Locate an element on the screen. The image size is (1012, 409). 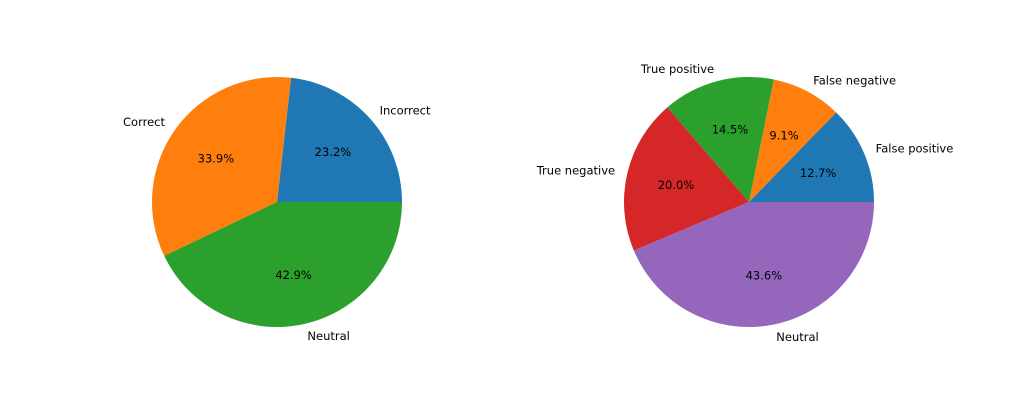
slice-category-label: Incorrect is located at coordinates (405, 110).